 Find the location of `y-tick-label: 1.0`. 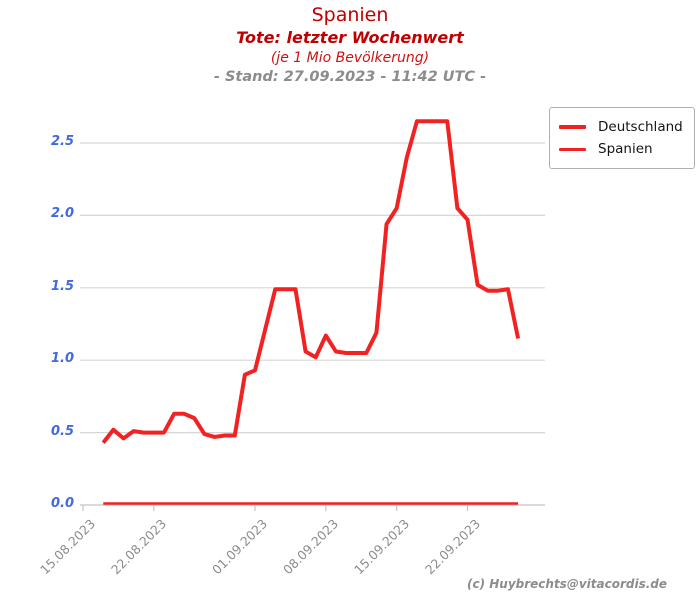

y-tick-label: 1.0 is located at coordinates (62, 359).